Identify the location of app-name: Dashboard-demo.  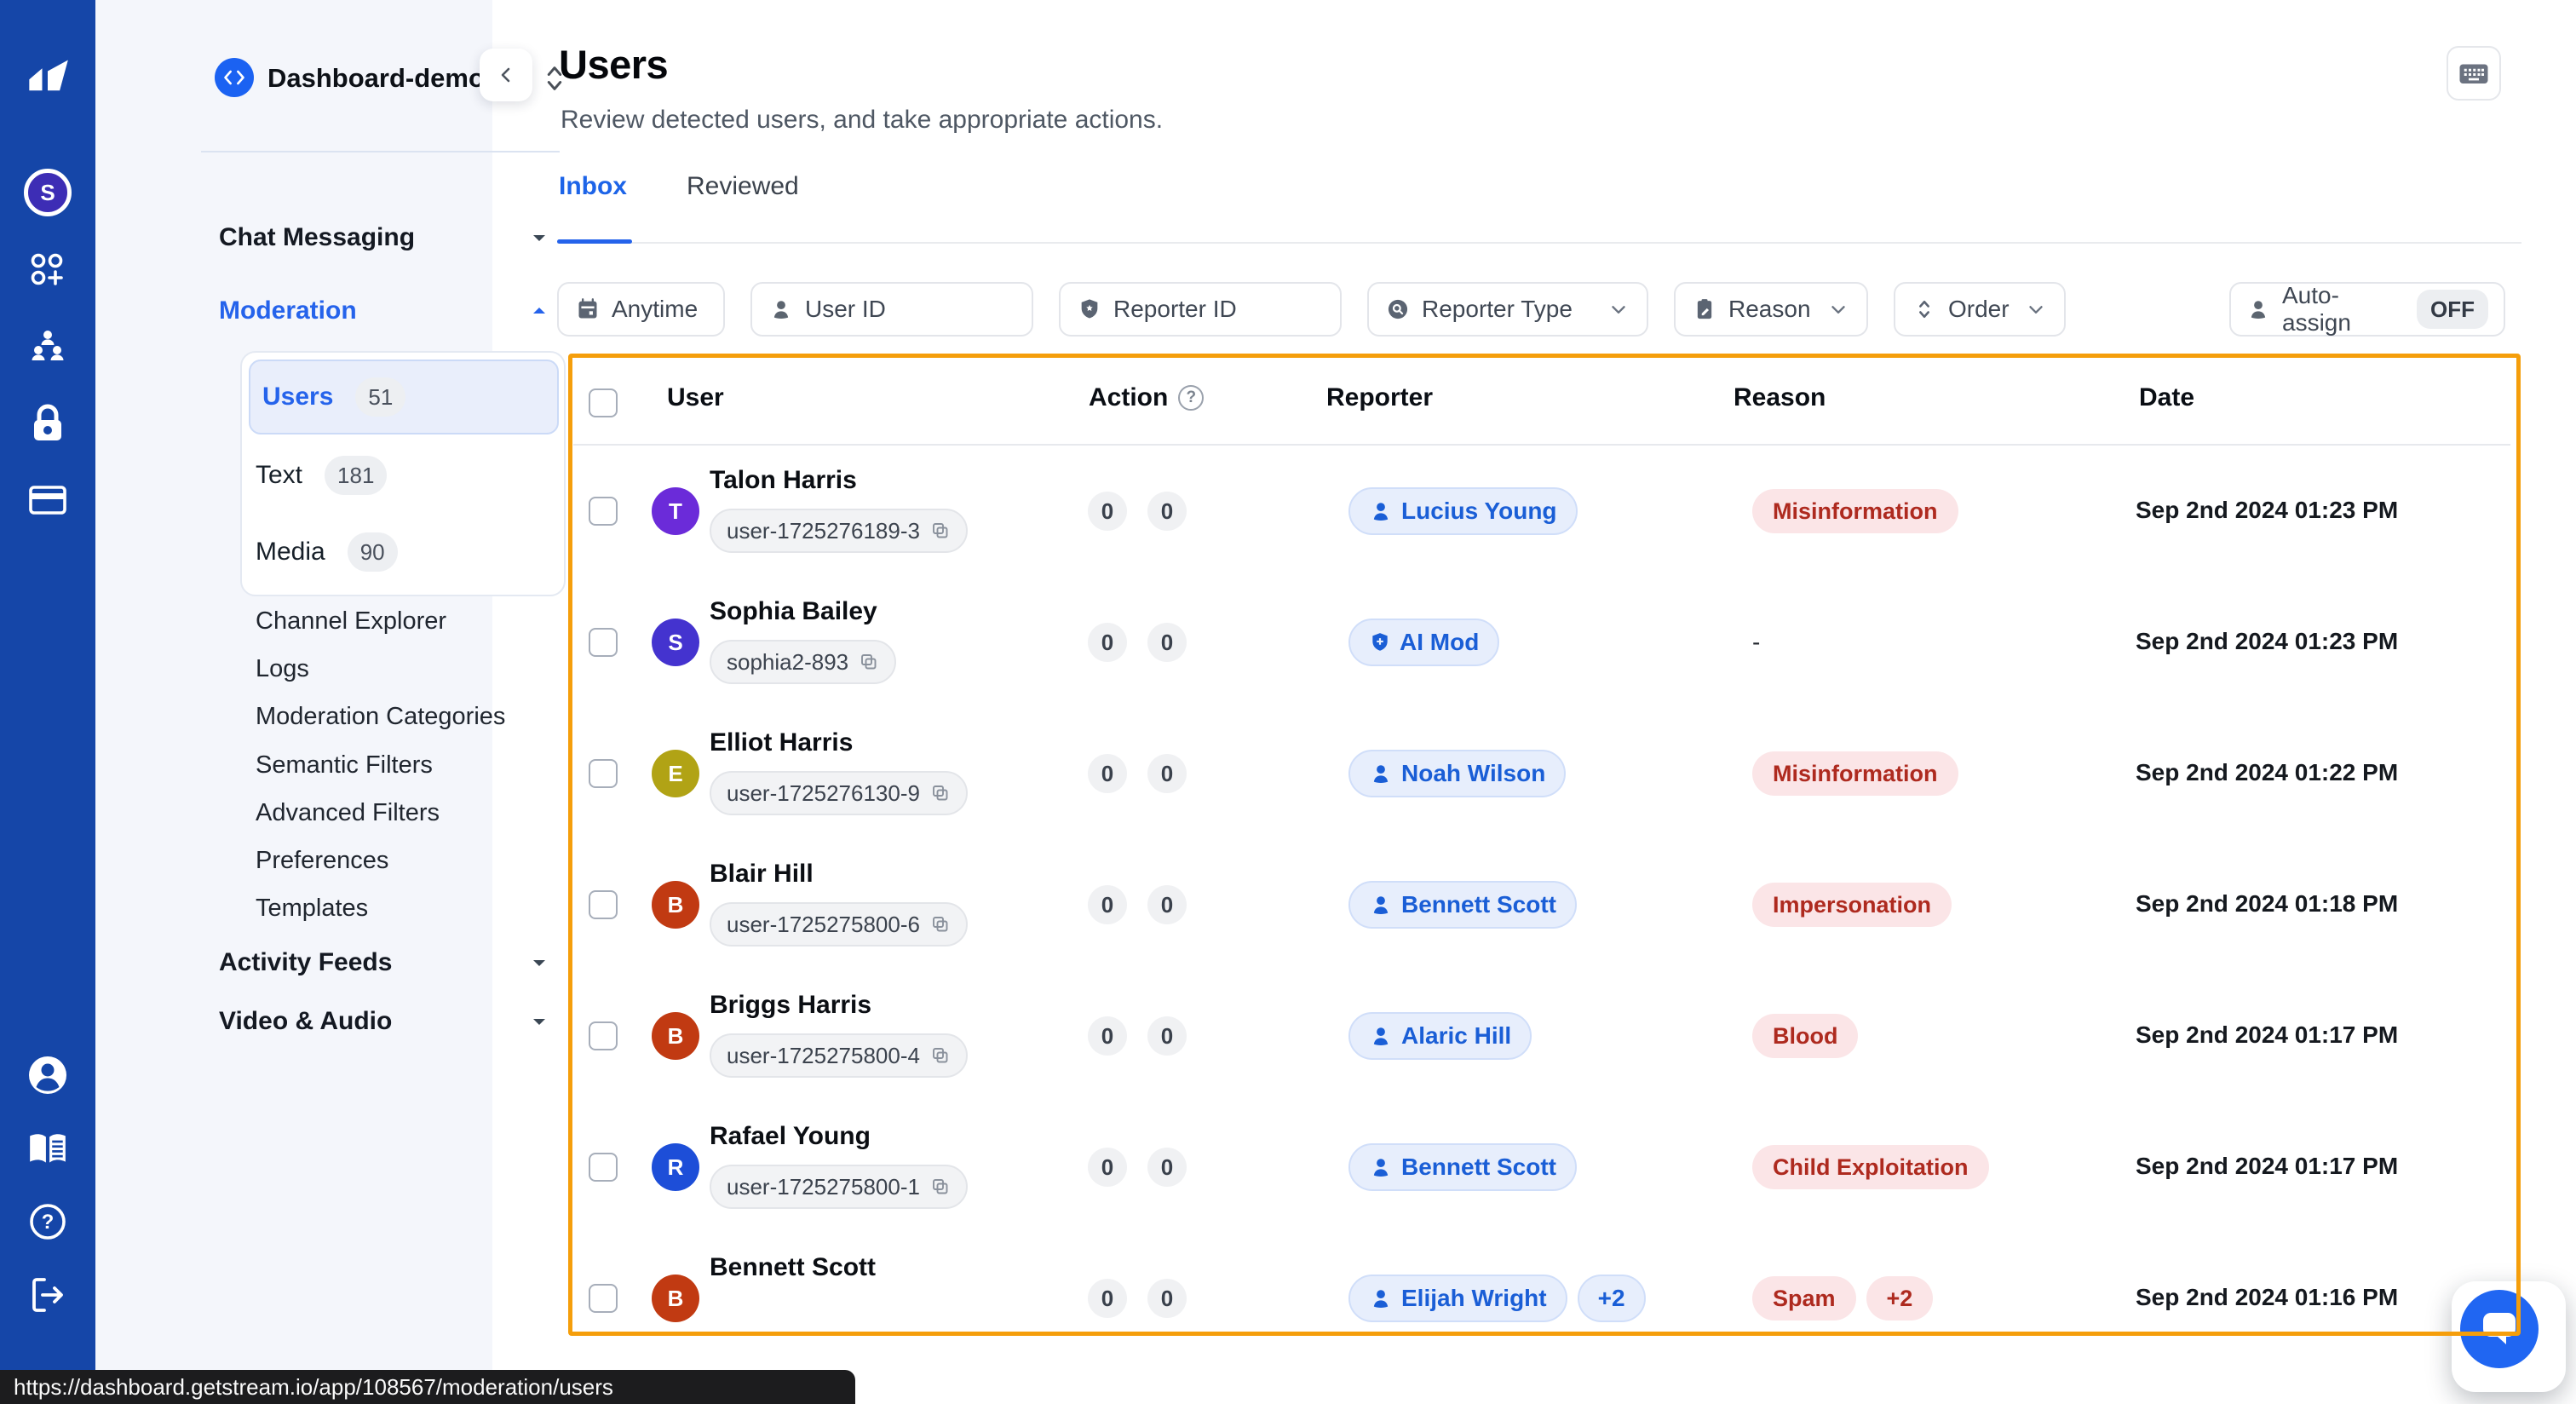
(376, 78).